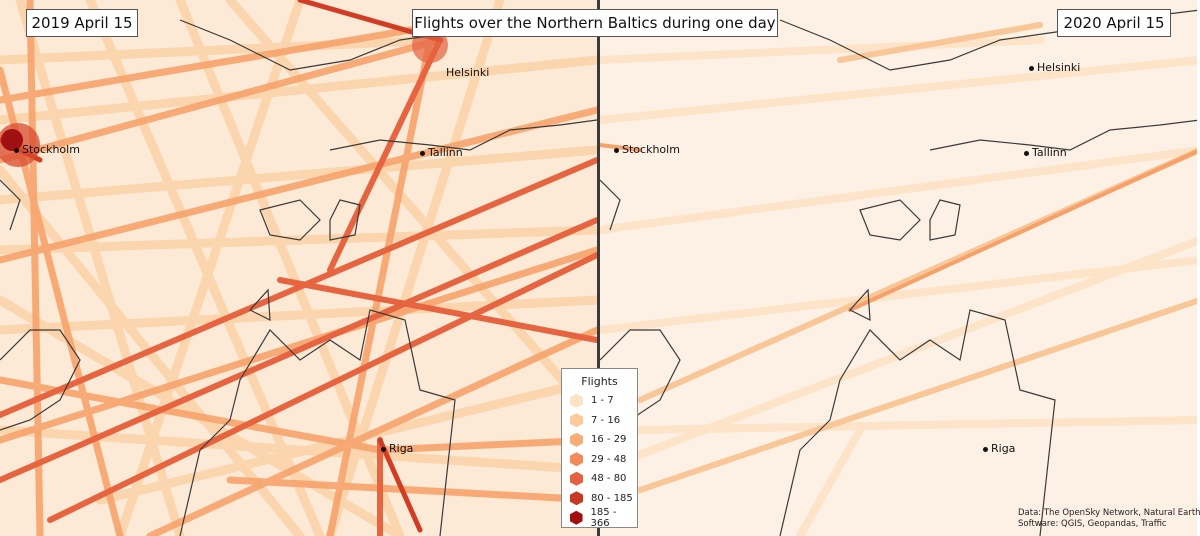 The image size is (1200, 536). What do you see at coordinates (609, 479) in the screenshot?
I see `legend-item-label: 48 - 80` at bounding box center [609, 479].